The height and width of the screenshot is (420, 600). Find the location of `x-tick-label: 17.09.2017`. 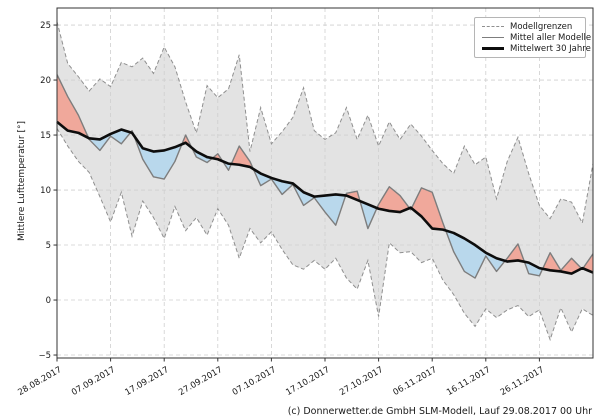

x-tick-label: 17.09.2017 is located at coordinates (147, 381).